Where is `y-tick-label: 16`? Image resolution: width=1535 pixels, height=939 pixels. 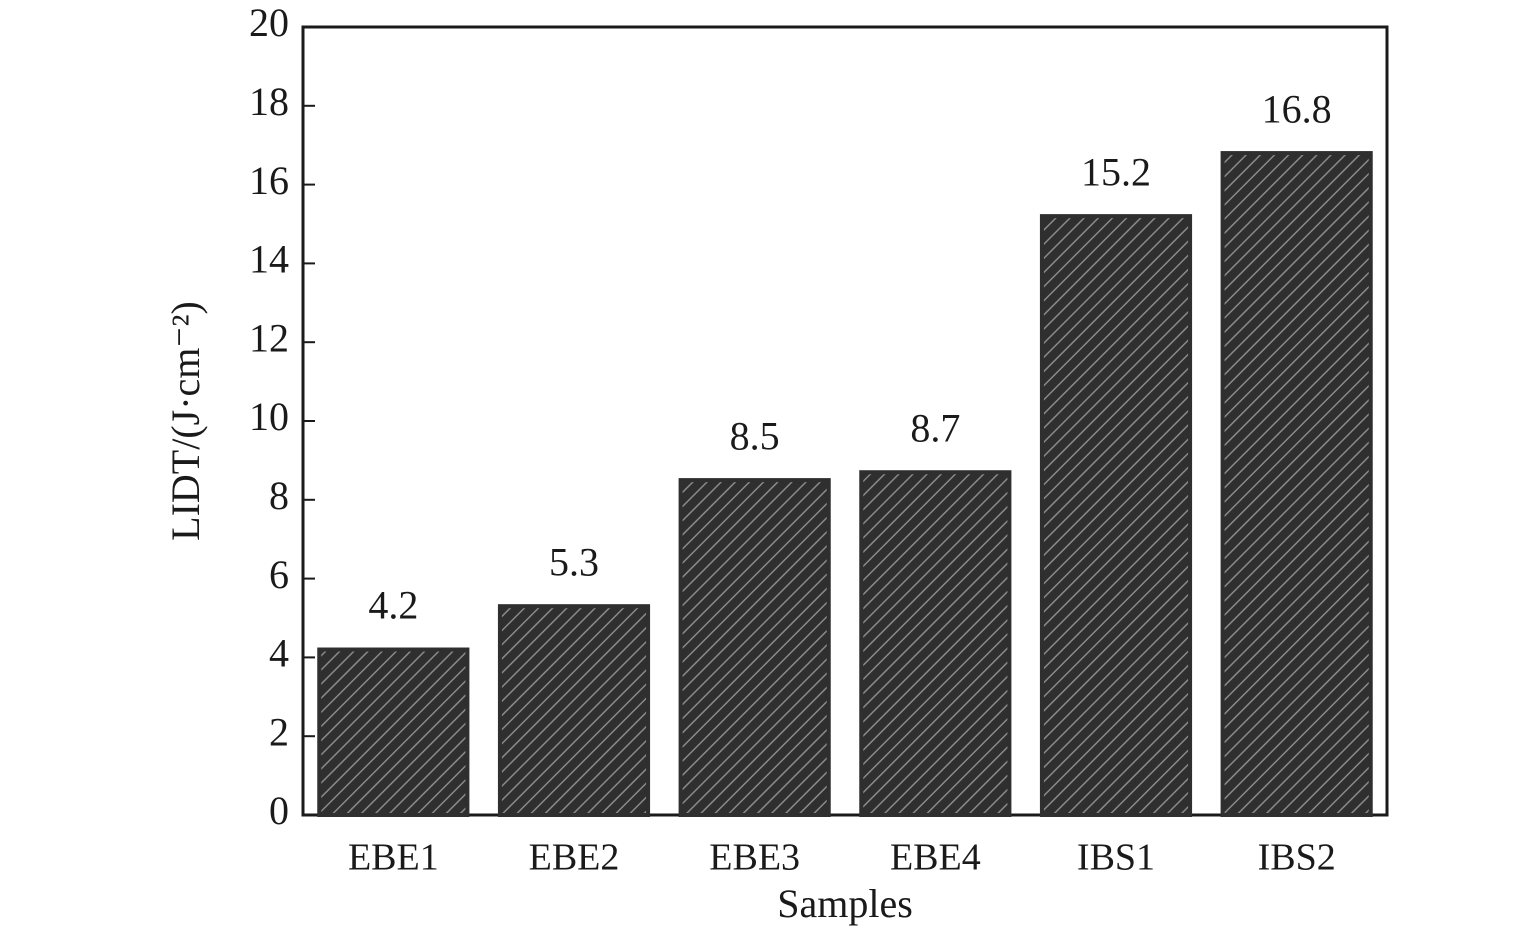
y-tick-label: 16 is located at coordinates (269, 180).